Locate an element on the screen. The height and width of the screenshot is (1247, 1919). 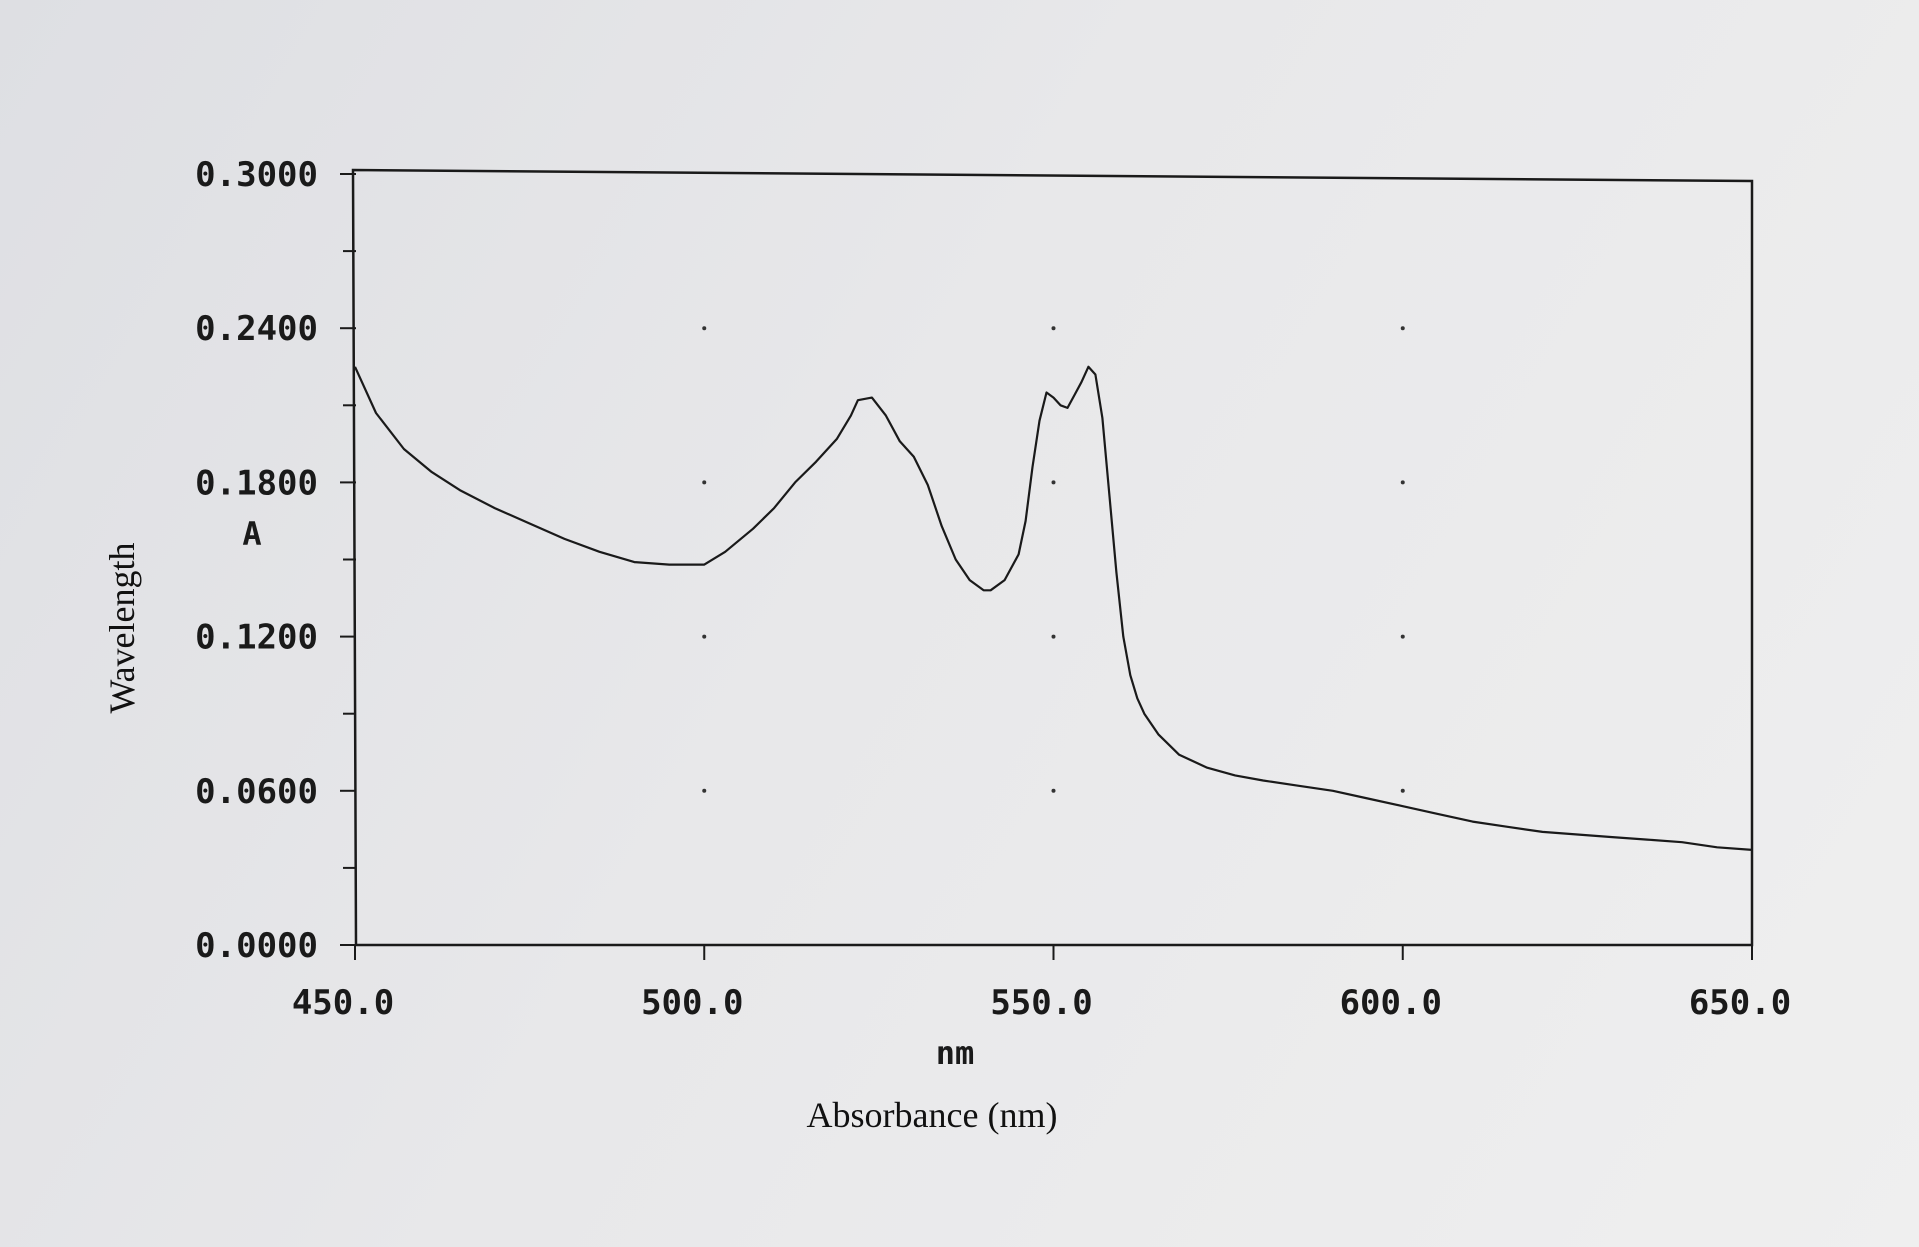
x-tick-label: 600.0 is located at coordinates (1391, 1003).